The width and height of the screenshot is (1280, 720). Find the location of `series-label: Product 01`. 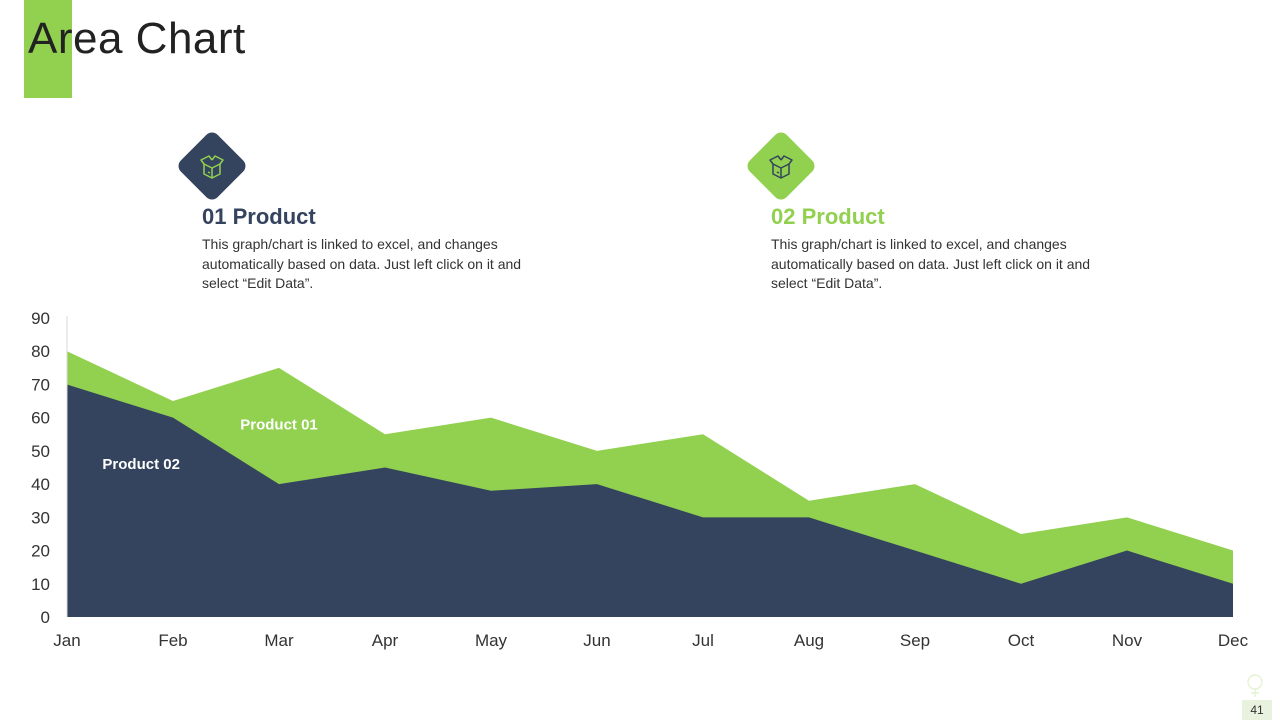

series-label: Product 01 is located at coordinates (279, 424).